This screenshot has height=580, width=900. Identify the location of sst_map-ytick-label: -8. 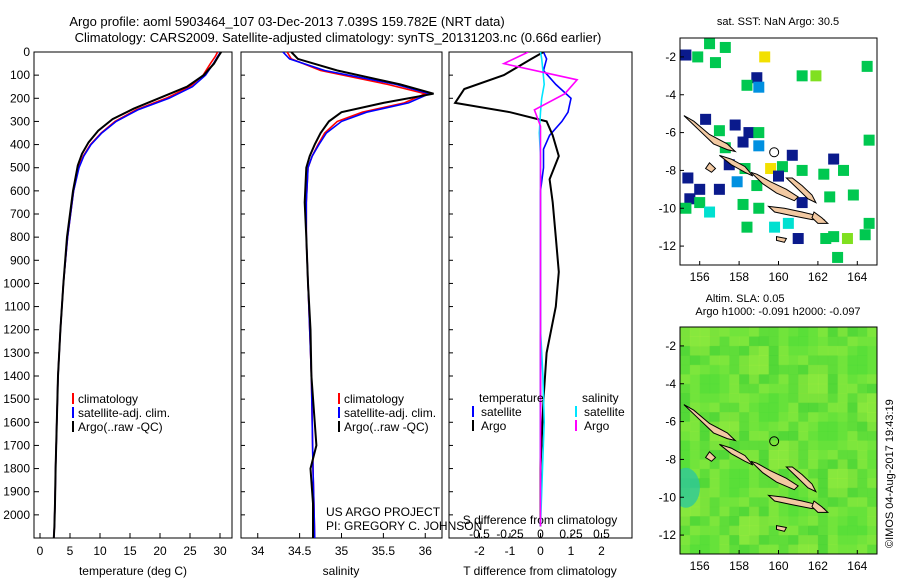
(670, 170).